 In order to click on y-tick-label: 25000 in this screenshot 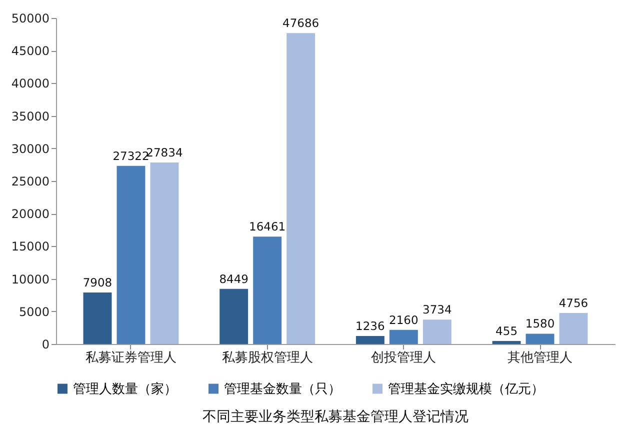, I will do `click(30, 181)`.